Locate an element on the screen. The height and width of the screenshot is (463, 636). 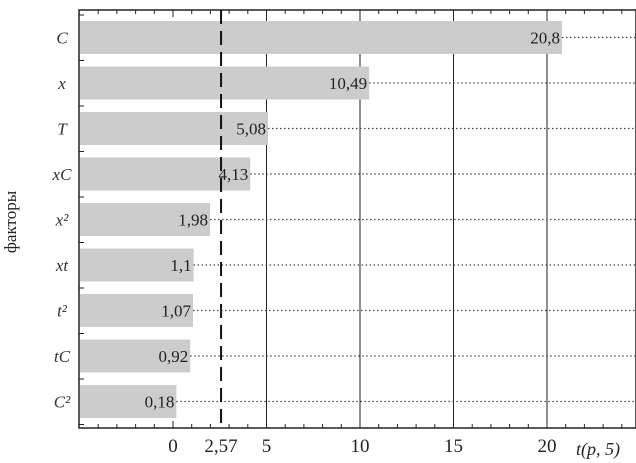
x-tick-label: 15 is located at coordinates (453, 446).